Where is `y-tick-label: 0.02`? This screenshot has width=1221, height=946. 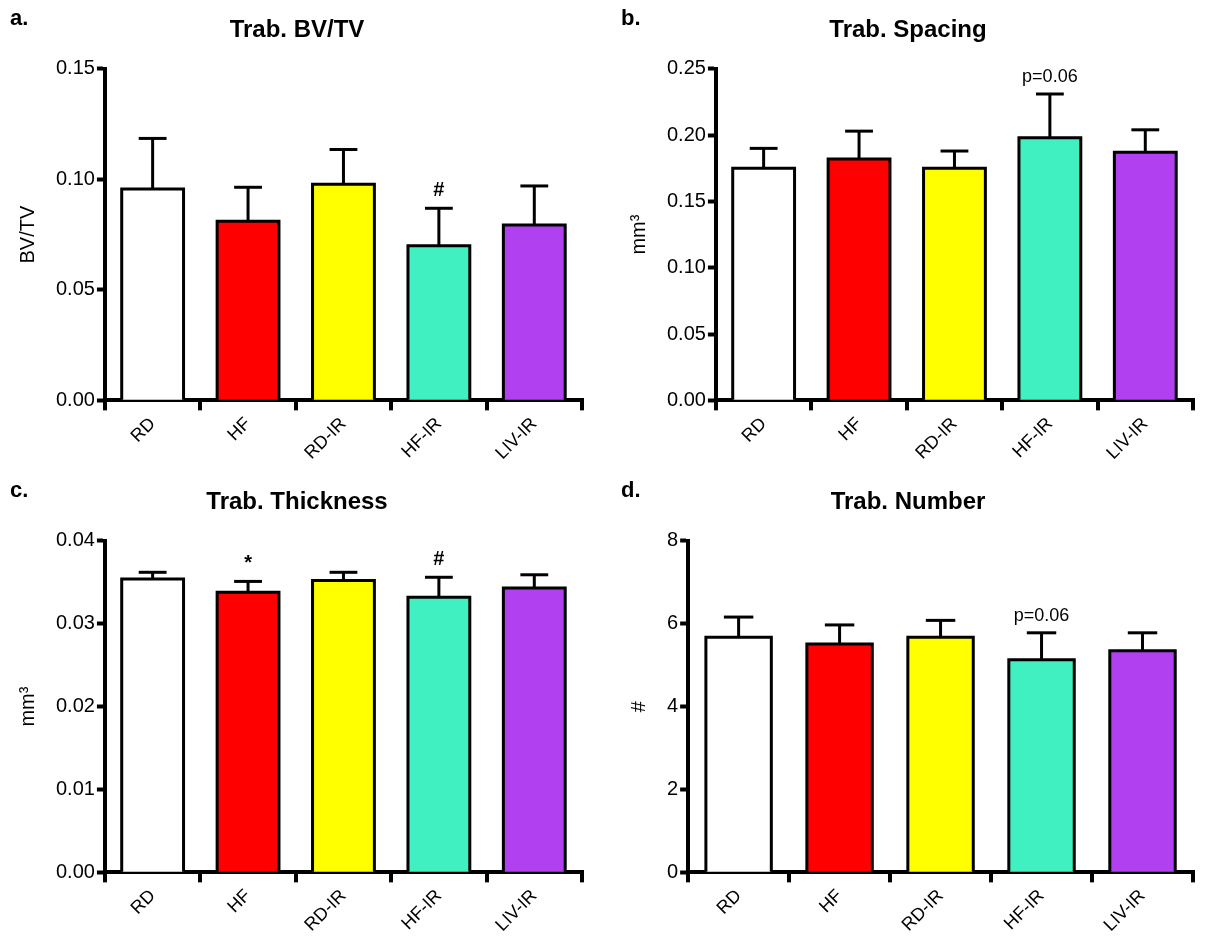 y-tick-label: 0.02 is located at coordinates (75, 705).